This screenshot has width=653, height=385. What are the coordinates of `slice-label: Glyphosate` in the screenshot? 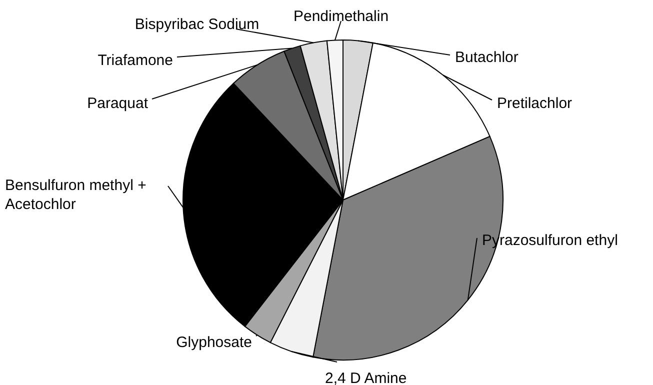 It's located at (214, 342).